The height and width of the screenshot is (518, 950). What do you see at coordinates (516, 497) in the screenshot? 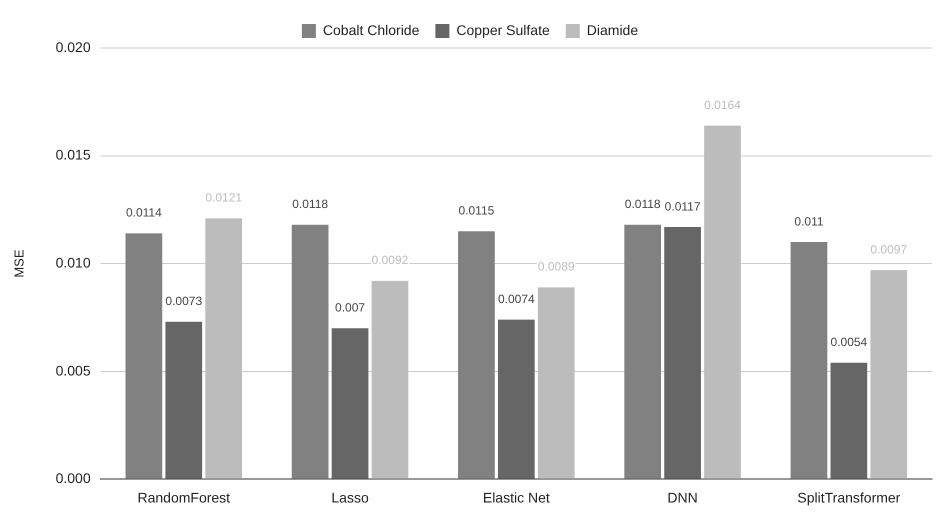
I see `x-tick-label: Elastic Net` at bounding box center [516, 497].